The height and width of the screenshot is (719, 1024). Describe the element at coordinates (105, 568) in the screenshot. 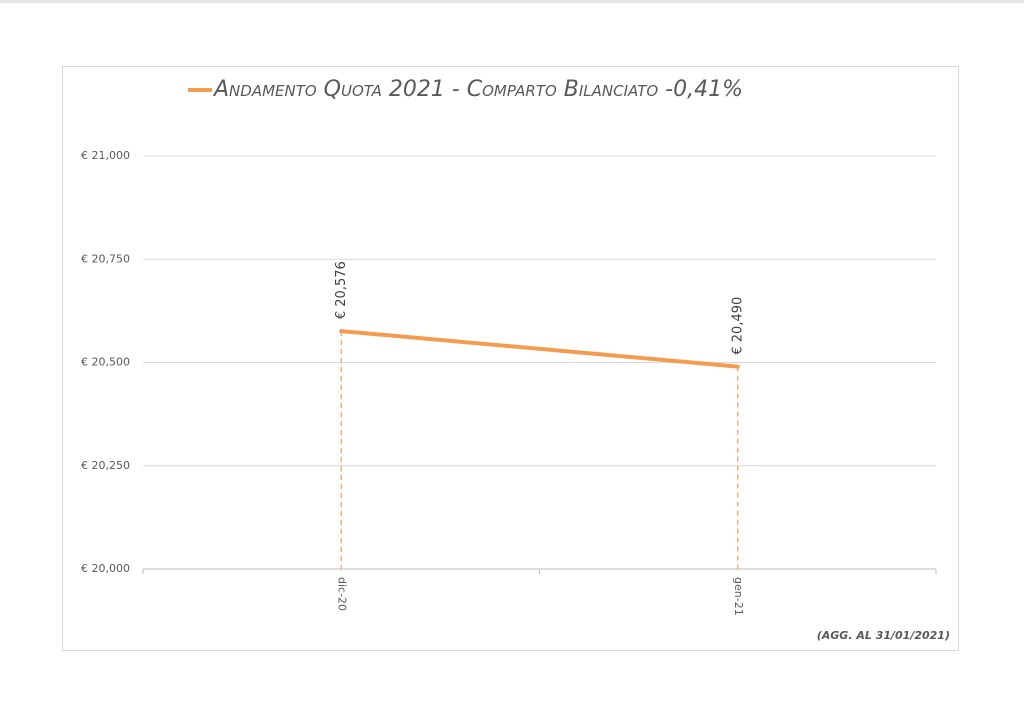

I see `y-tick-label: € 20,000` at that location.